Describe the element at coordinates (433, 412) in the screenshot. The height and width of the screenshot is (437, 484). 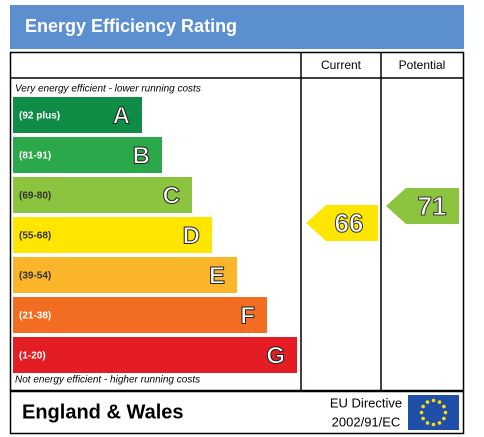
I see `eu-stars` at that location.